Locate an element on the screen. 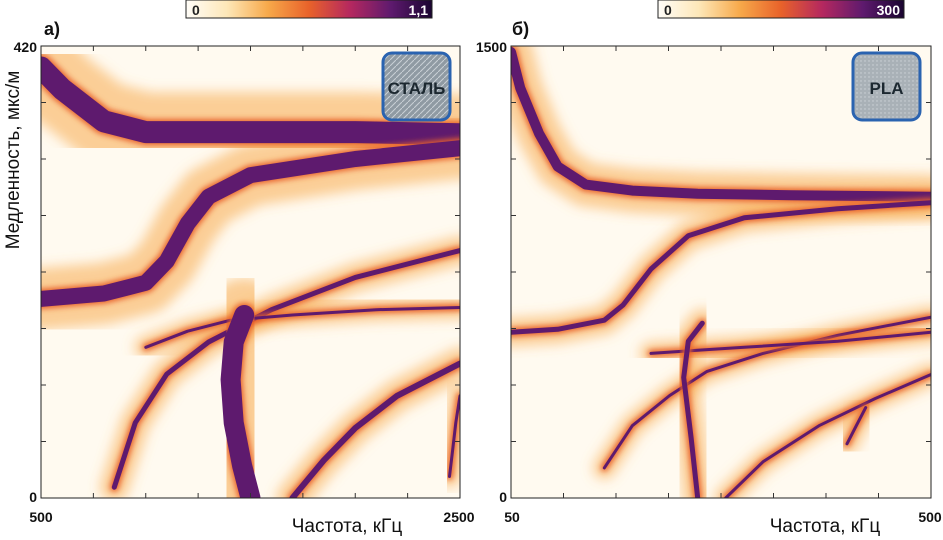  colorbar-a is located at coordinates (309, 9).